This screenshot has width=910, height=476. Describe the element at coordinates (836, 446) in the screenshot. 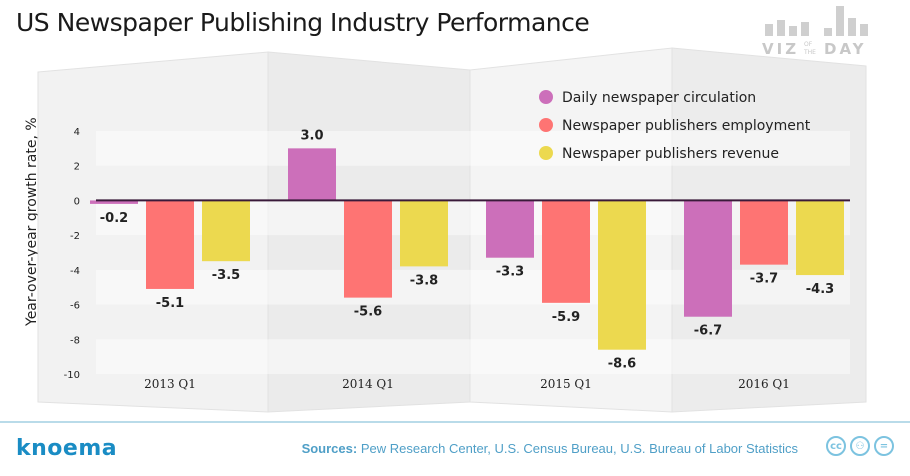

I see `cc-icon: cc` at that location.